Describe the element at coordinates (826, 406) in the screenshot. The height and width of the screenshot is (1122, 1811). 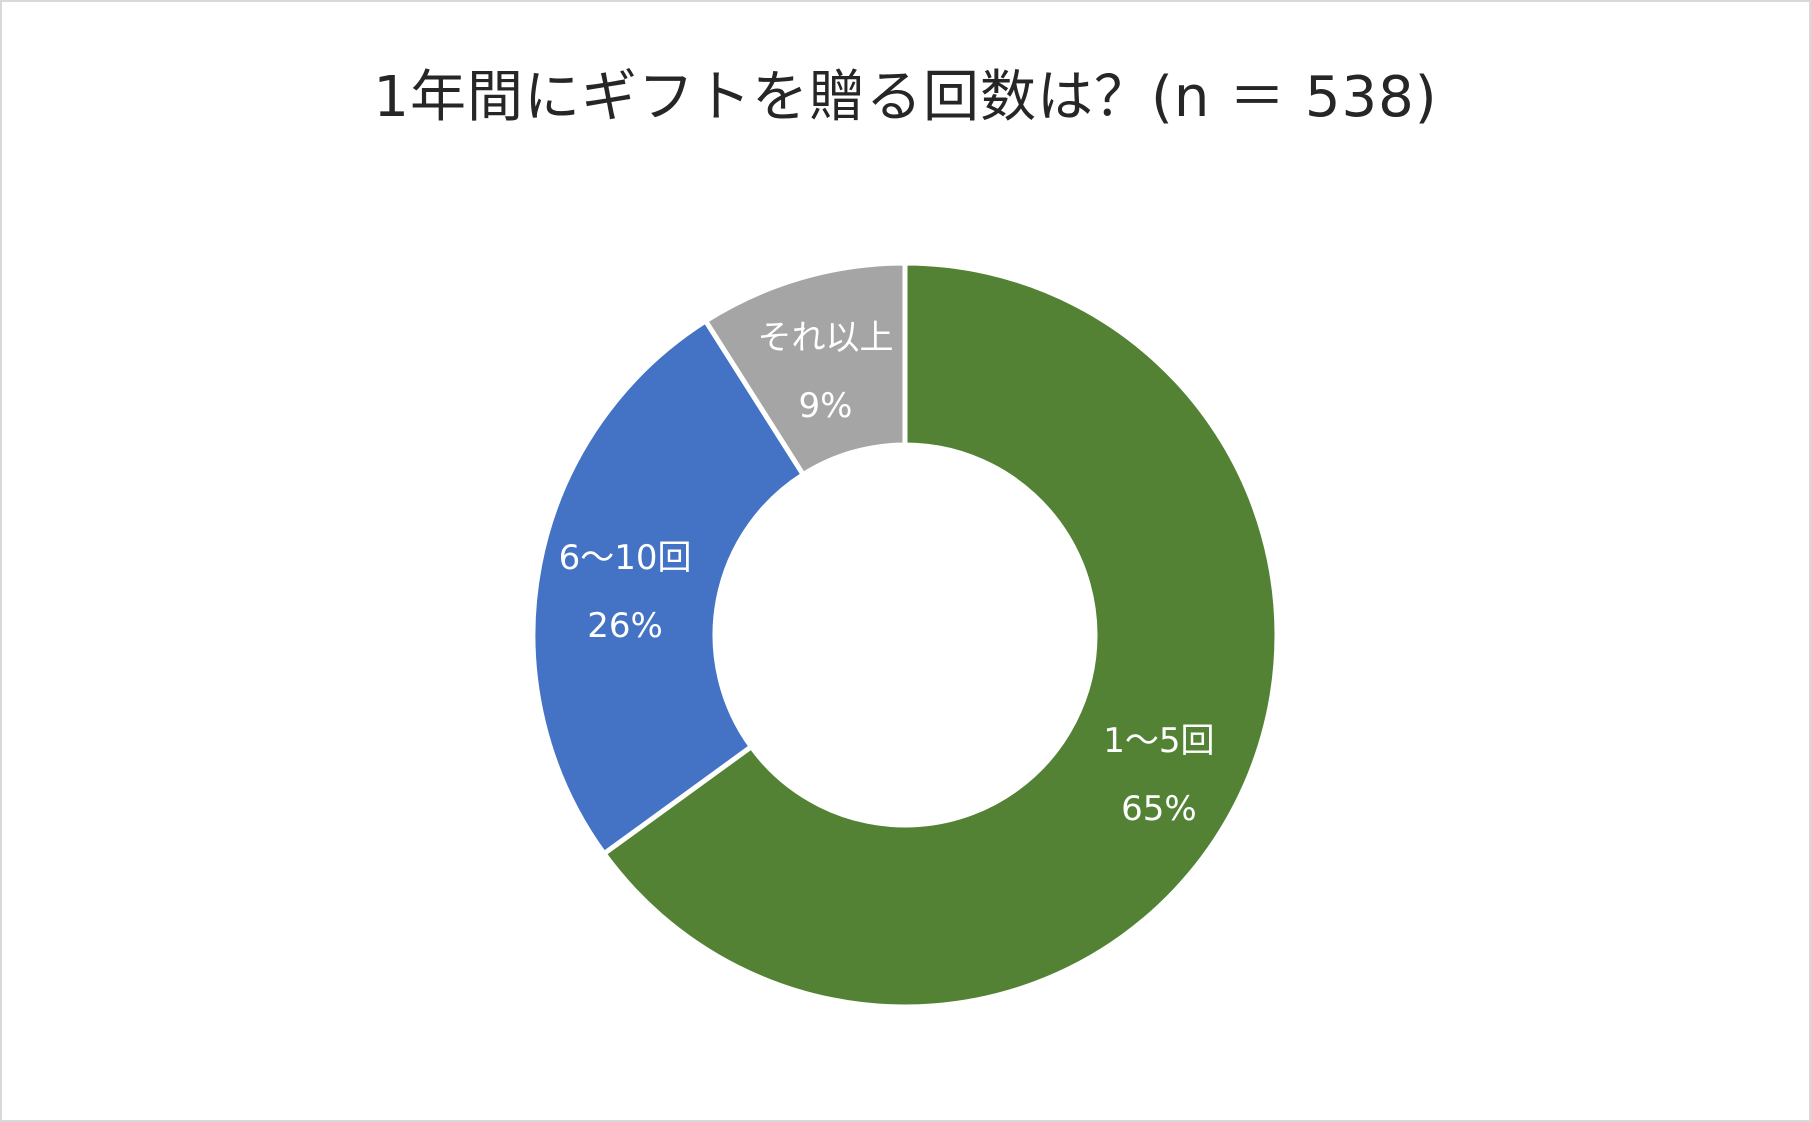
I see `slice-value-label: 9%` at that location.